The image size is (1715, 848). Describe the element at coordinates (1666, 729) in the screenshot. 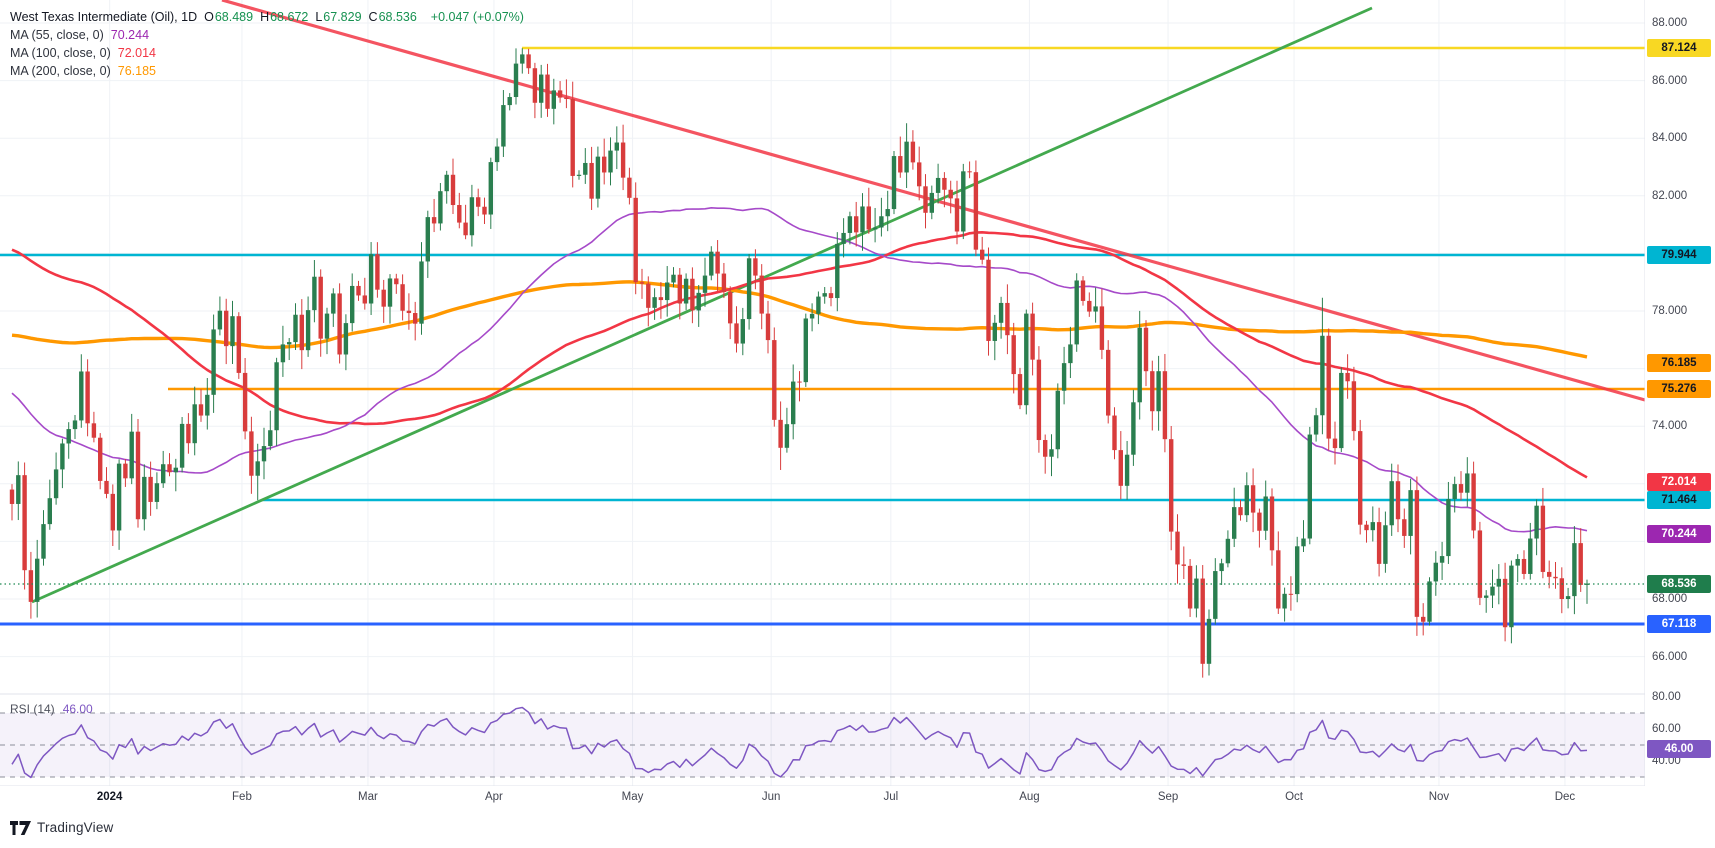

I see `price-tick: 60.00` at that location.